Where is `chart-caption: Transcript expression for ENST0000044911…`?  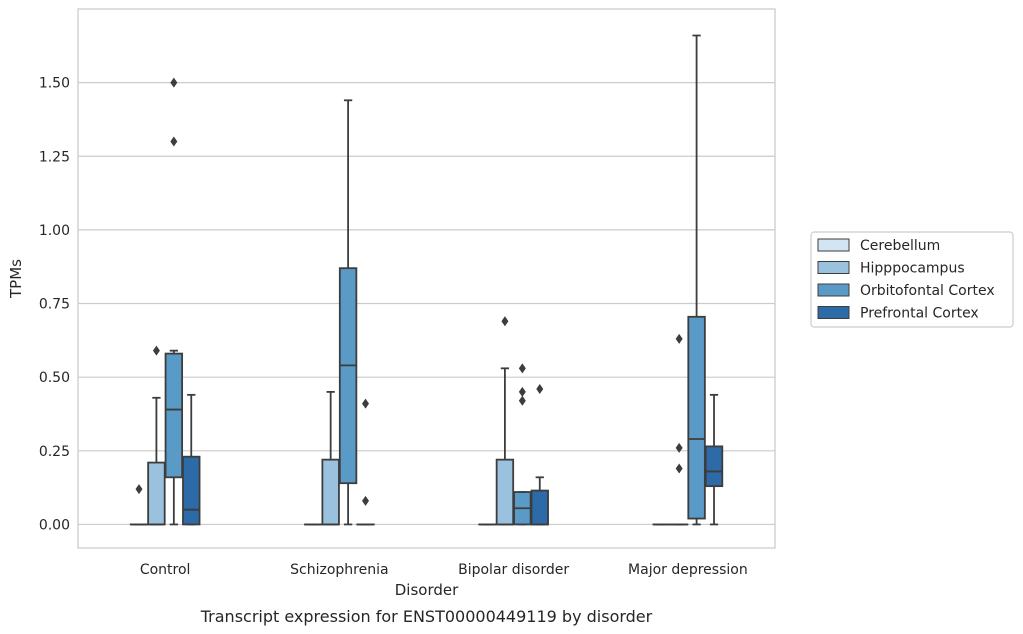
chart-caption: Transcript expression for ENST0000044911… is located at coordinates (426, 616).